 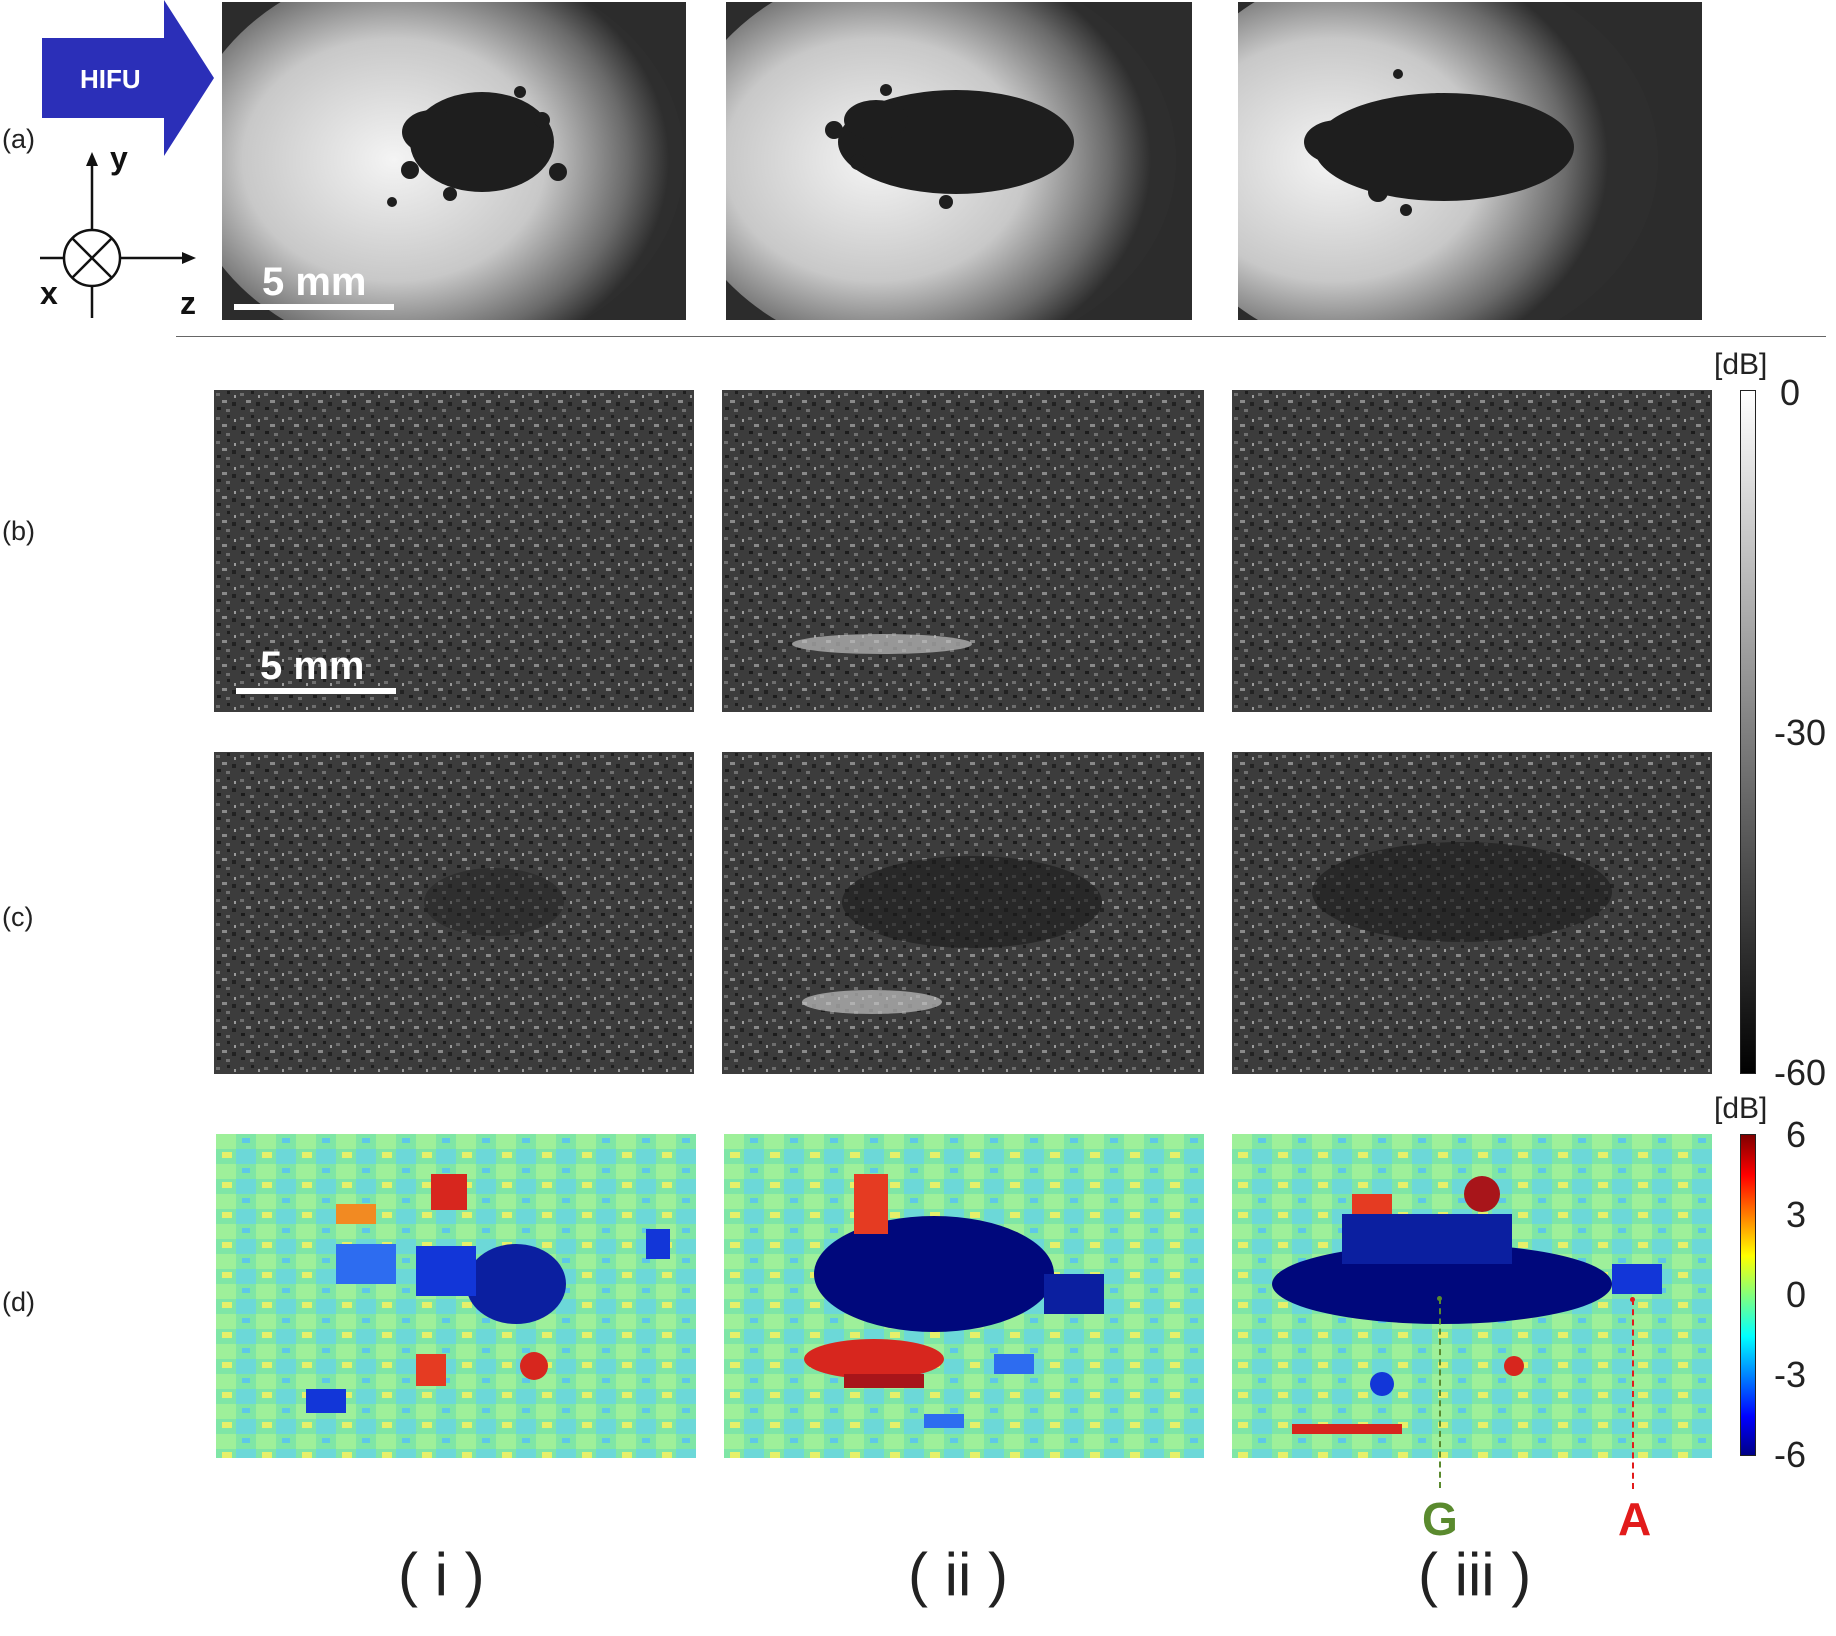 I want to click on hifu-arrow: HIFU, so click(x=128, y=78).